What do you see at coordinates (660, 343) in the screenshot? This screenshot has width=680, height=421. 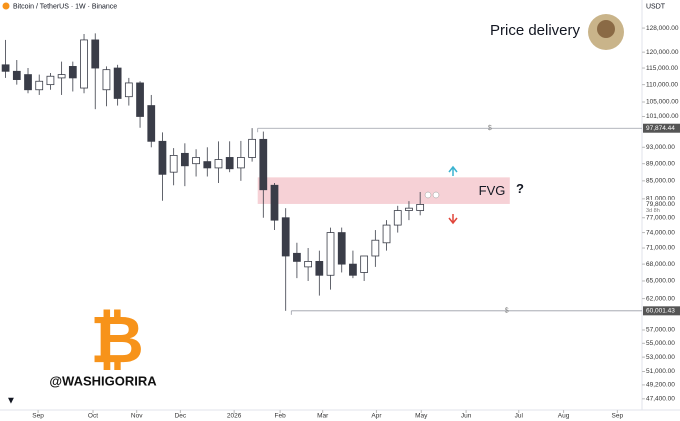 I see `y-tick-label: 55,000.00` at bounding box center [660, 343].